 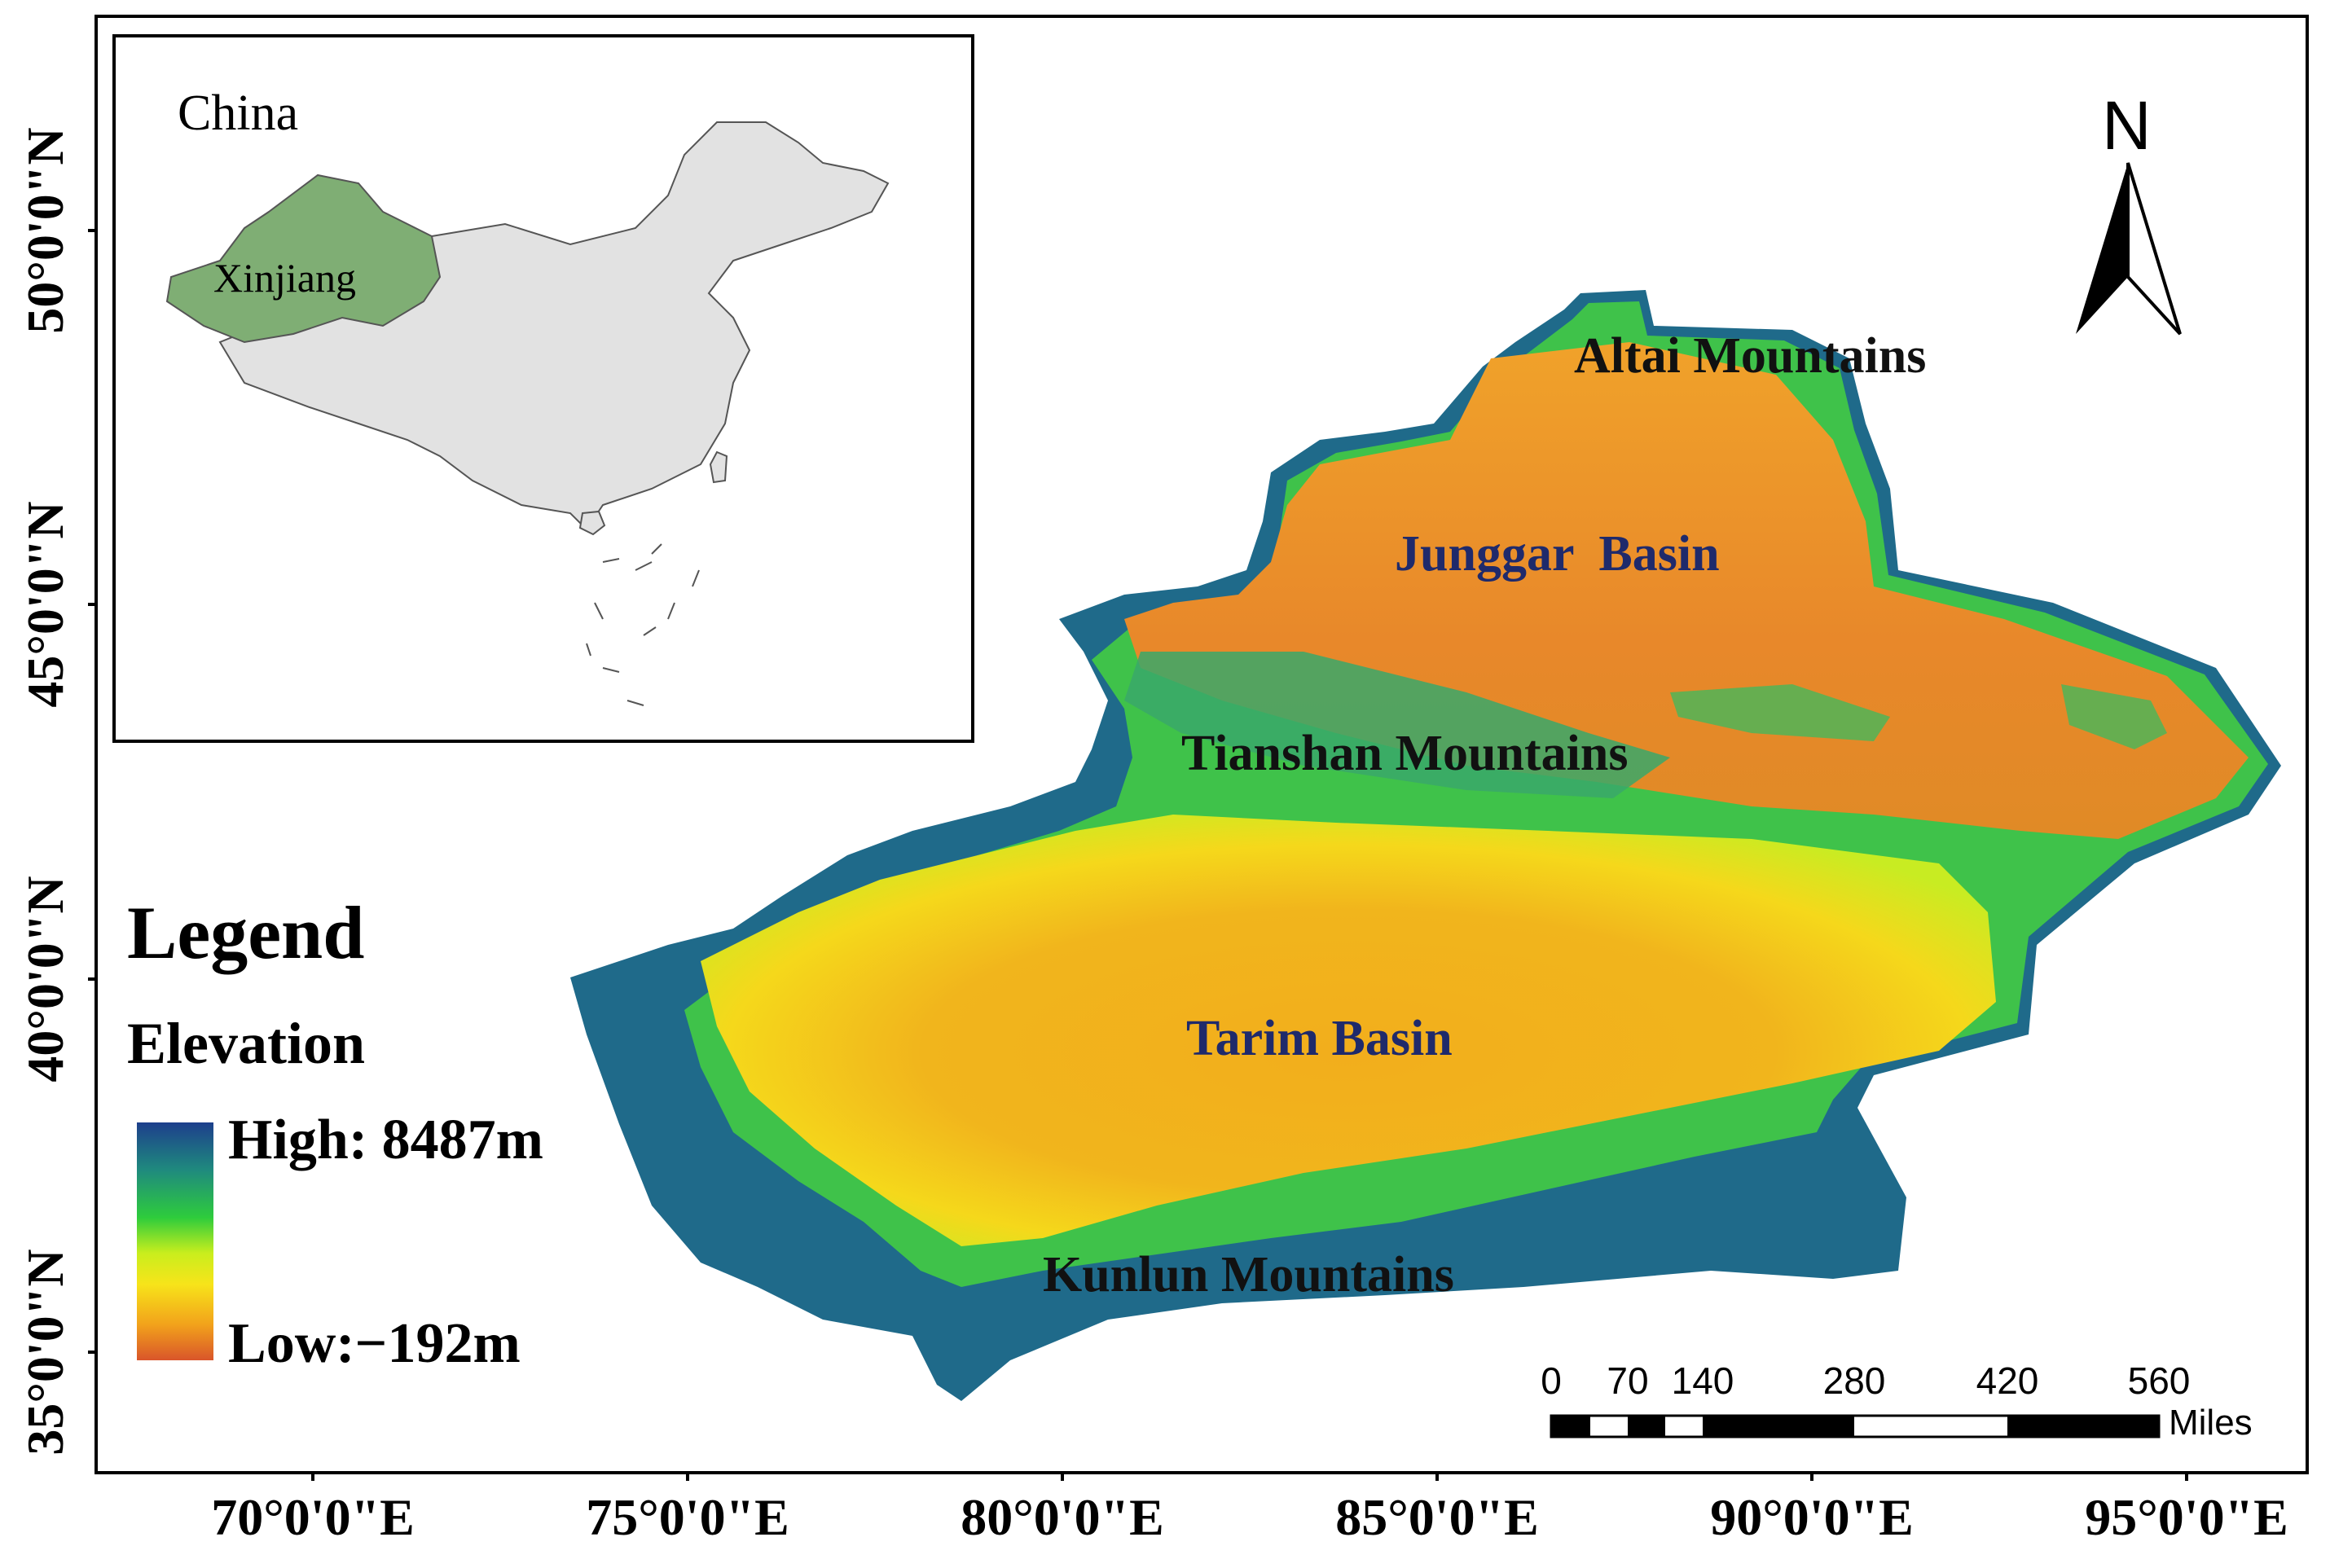 I want to click on label-kunlun-mountains: Kunlun Mountains, so click(x=1248, y=1274).